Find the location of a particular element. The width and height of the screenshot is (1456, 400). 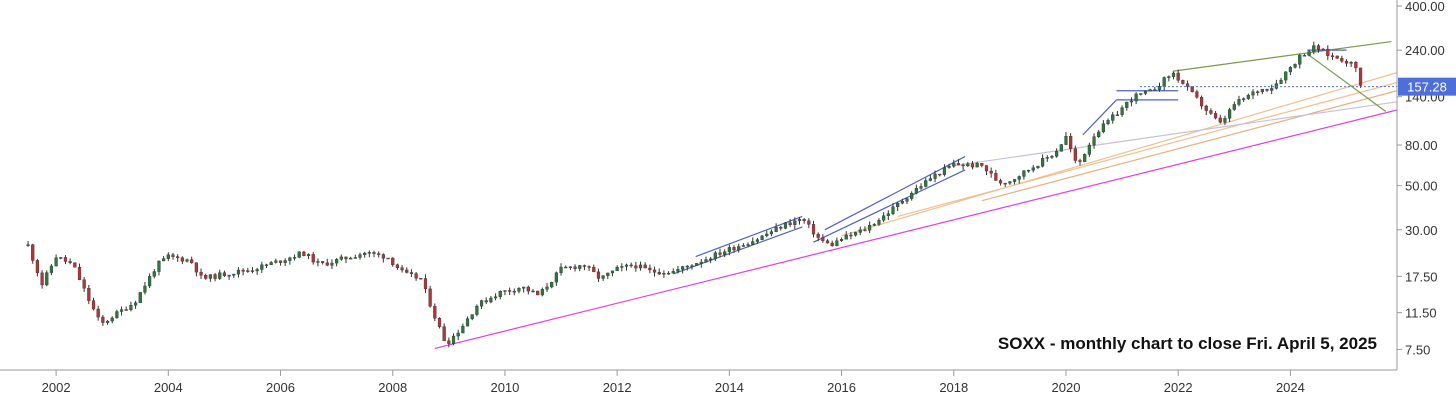

x-tick-label: 2020 is located at coordinates (1066, 387).